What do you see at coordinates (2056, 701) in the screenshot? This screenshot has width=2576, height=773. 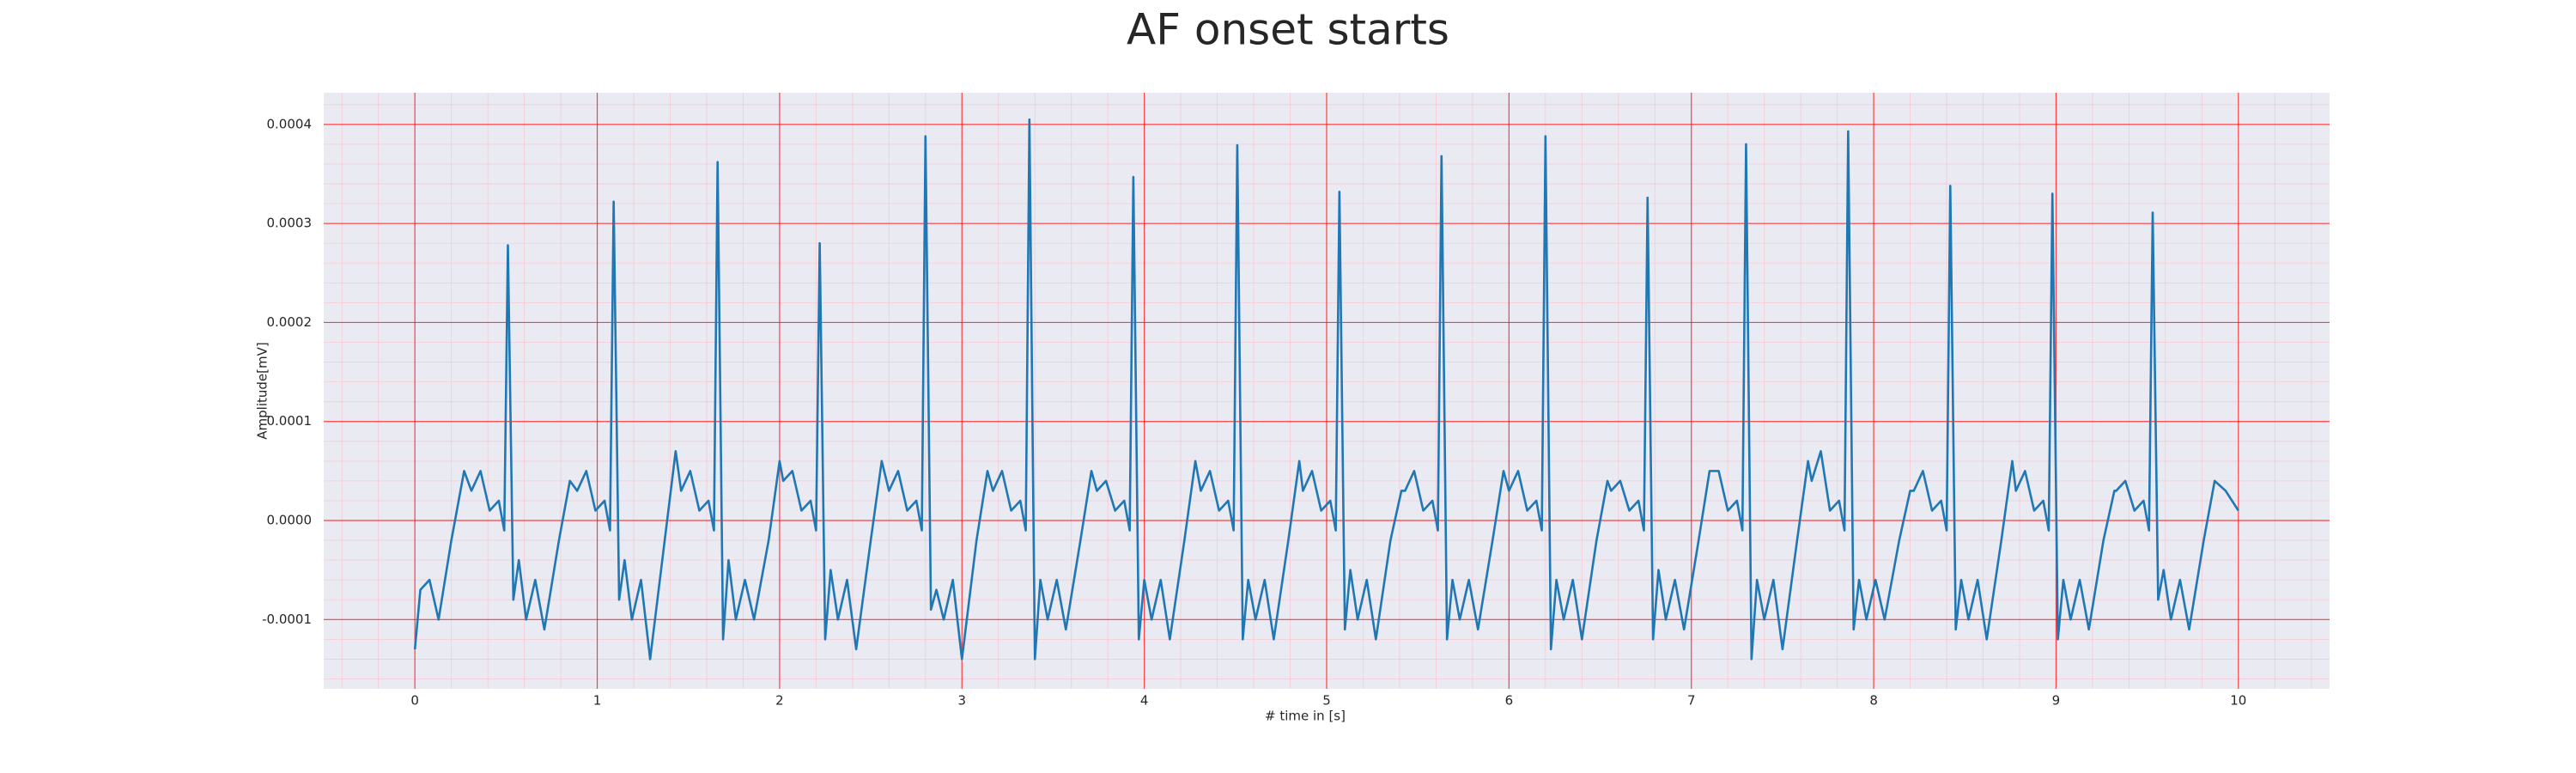 I see `x-tick-label: 9` at bounding box center [2056, 701].